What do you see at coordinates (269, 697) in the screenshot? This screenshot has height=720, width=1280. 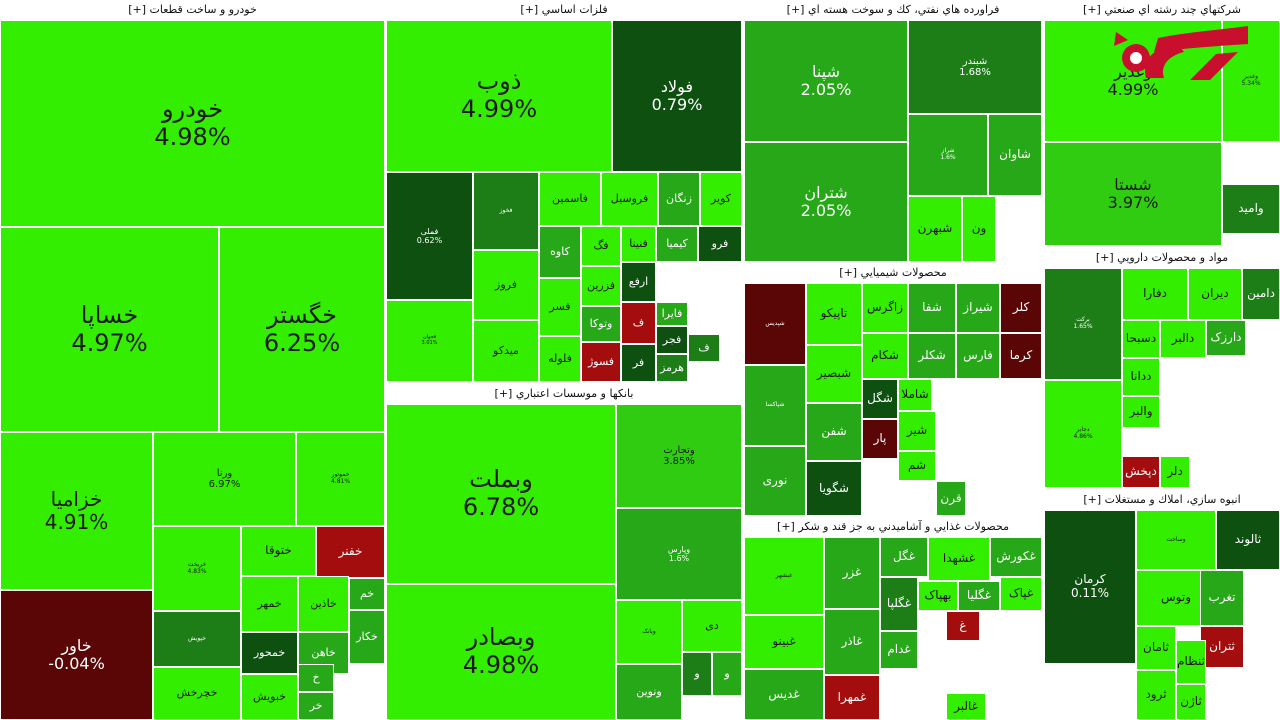 I see `stock-tile: خبویش` at bounding box center [269, 697].